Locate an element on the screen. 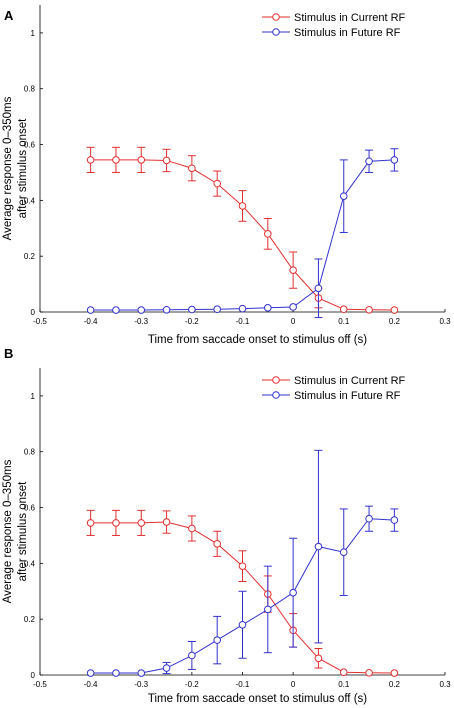 This screenshot has width=454, height=708. panel-label: A is located at coordinates (9, 15).